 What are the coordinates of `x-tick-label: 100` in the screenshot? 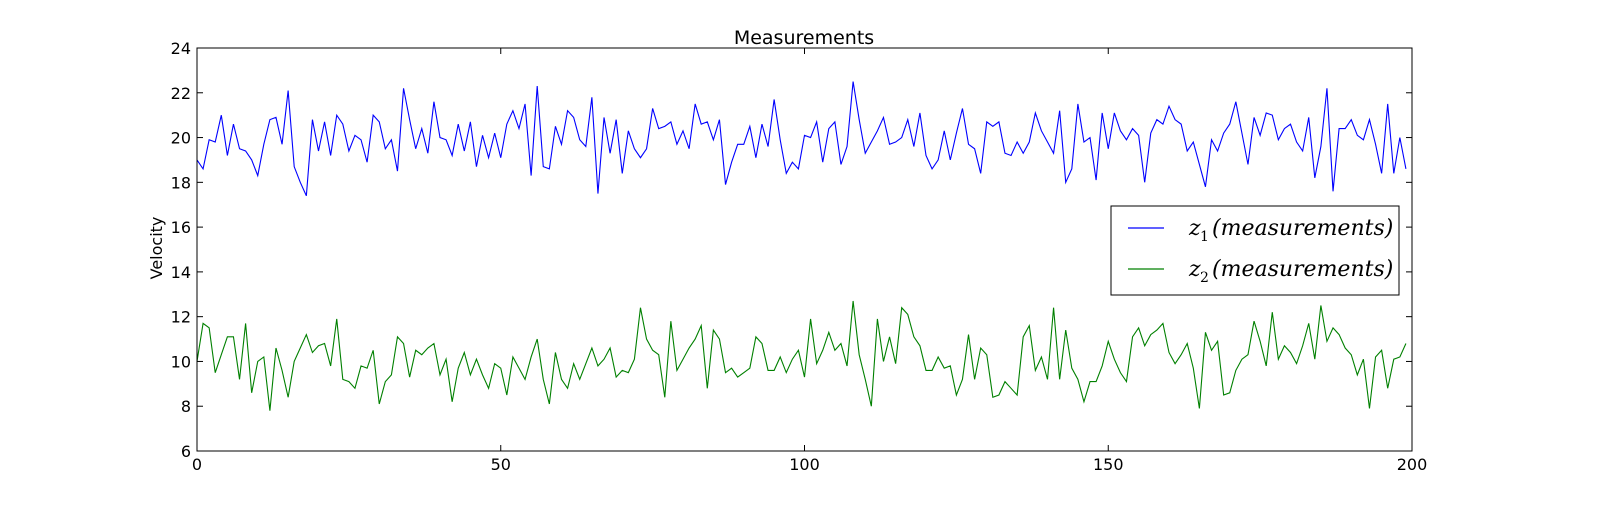 It's located at (804, 464).